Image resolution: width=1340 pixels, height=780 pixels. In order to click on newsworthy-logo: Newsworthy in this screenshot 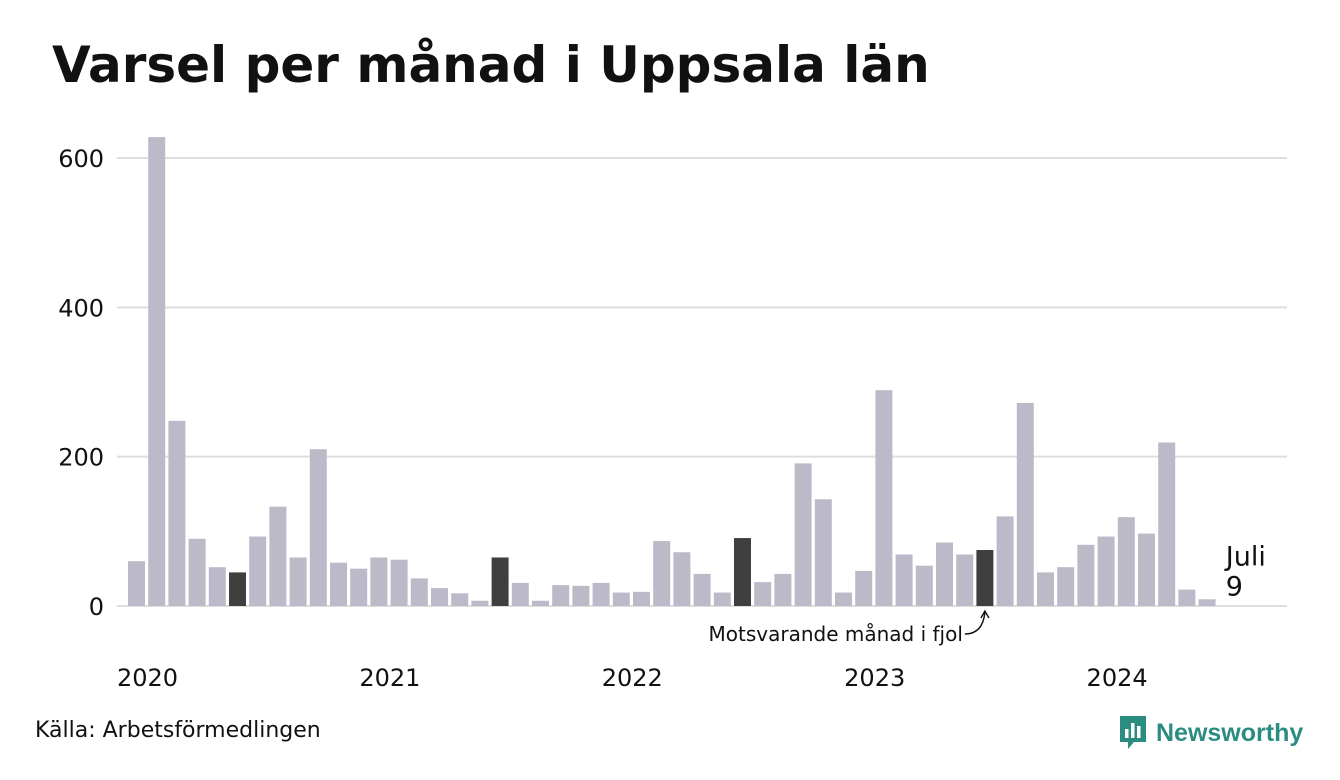, I will do `click(1210, 733)`.